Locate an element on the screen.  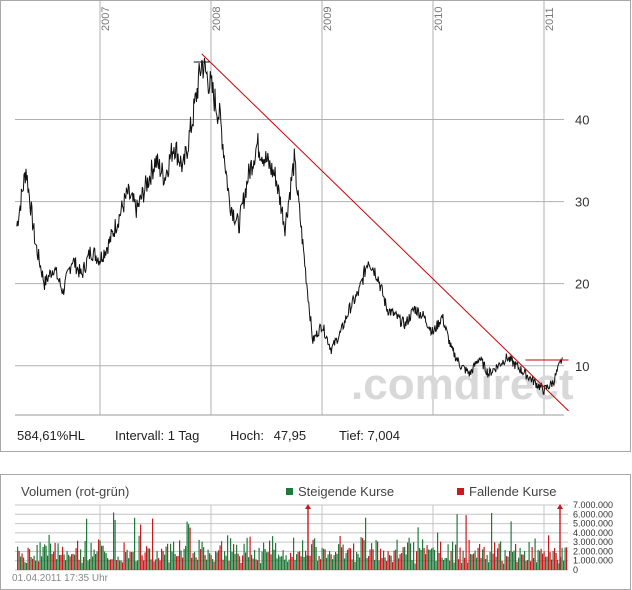
x-tick-label: 2009 is located at coordinates (328, 19).